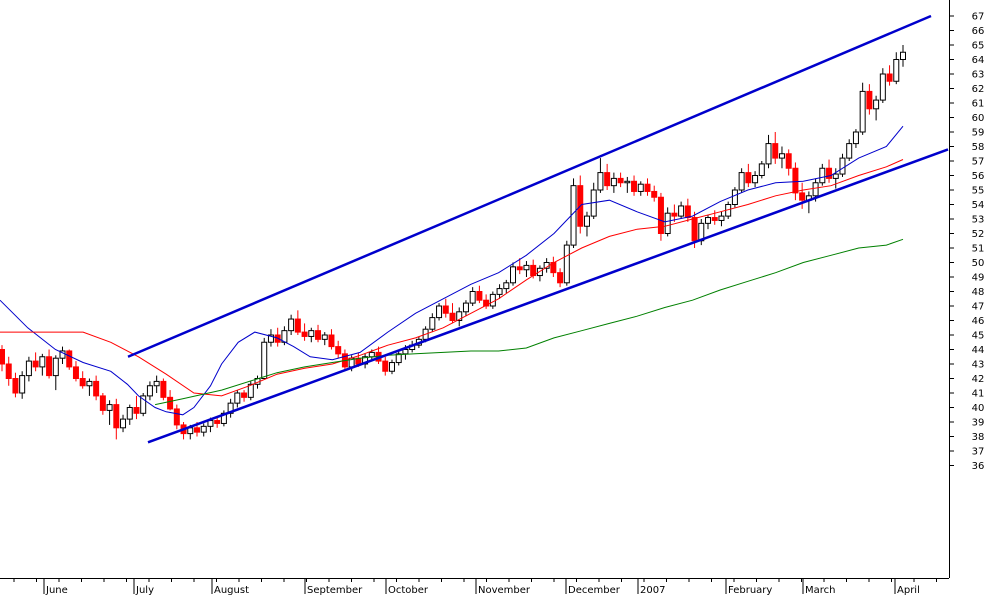 The image size is (994, 595). I want to click on y-tick-label: 57, so click(978, 162).